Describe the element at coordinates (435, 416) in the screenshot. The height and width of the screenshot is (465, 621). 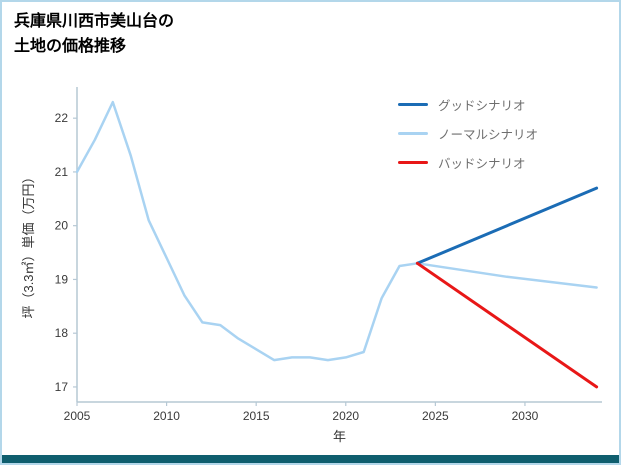
I see `x-tick-label: 2025` at that location.